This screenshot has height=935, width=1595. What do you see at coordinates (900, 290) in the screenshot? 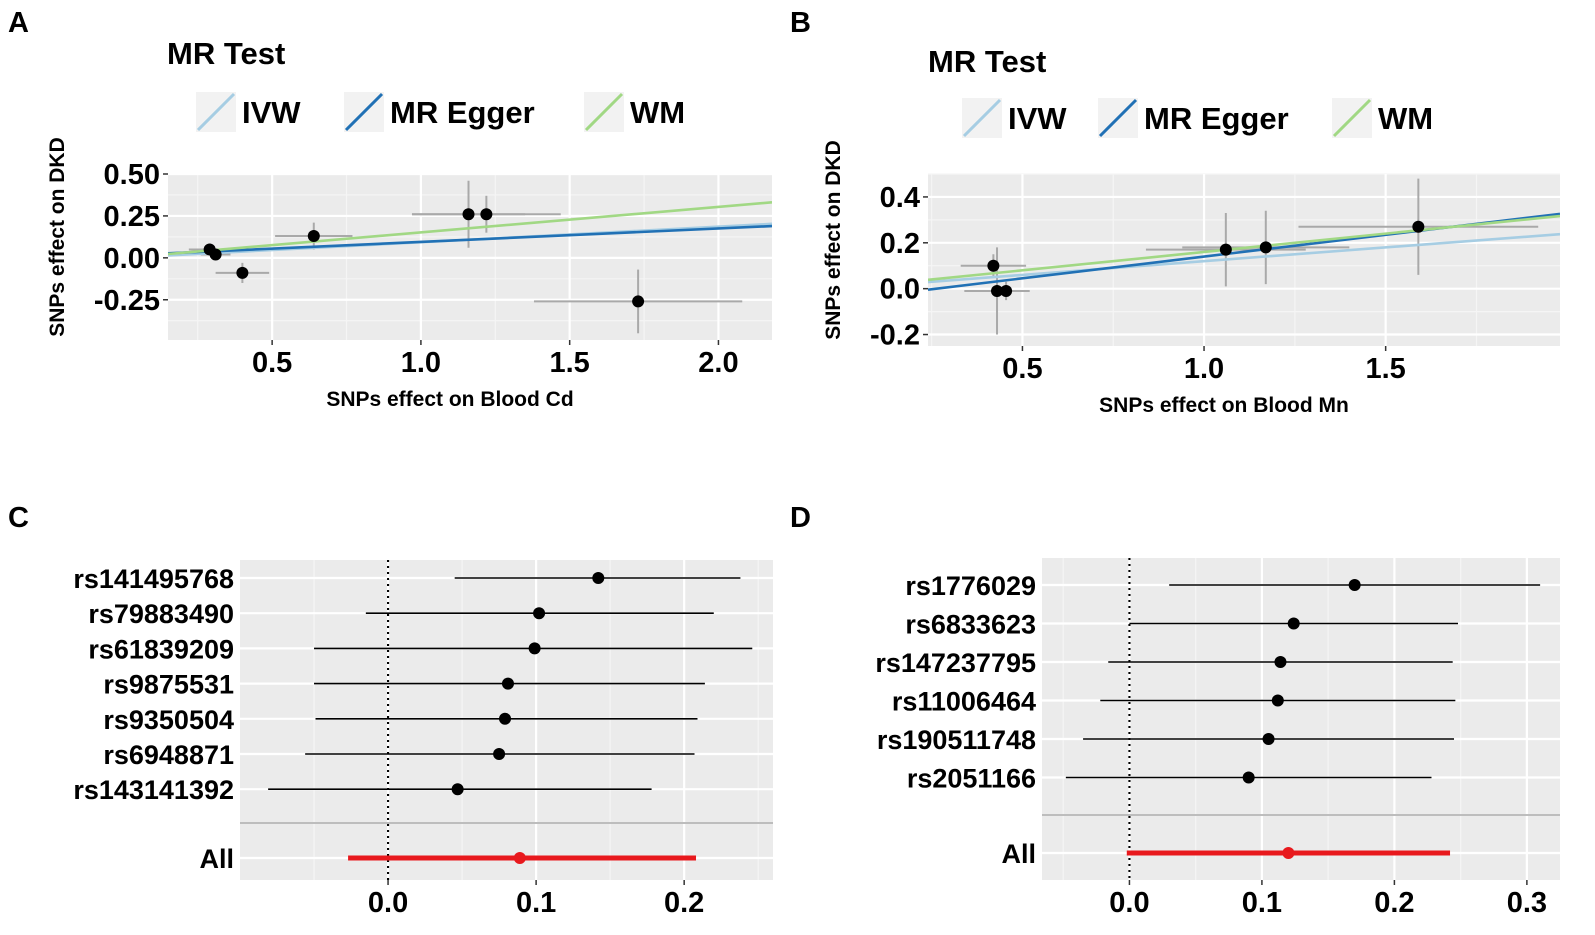
I see `y-tick-label: 0.0` at bounding box center [900, 290].